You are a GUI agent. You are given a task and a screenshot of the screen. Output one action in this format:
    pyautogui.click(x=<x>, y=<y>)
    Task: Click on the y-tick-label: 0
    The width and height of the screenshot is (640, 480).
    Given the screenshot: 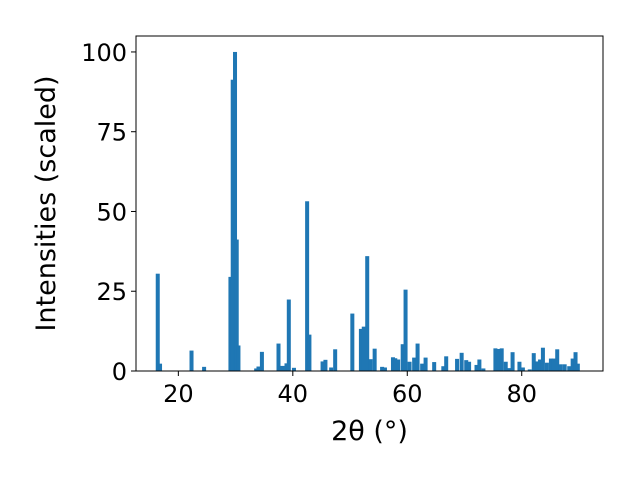 What is the action you would take?
    pyautogui.click(x=119, y=372)
    